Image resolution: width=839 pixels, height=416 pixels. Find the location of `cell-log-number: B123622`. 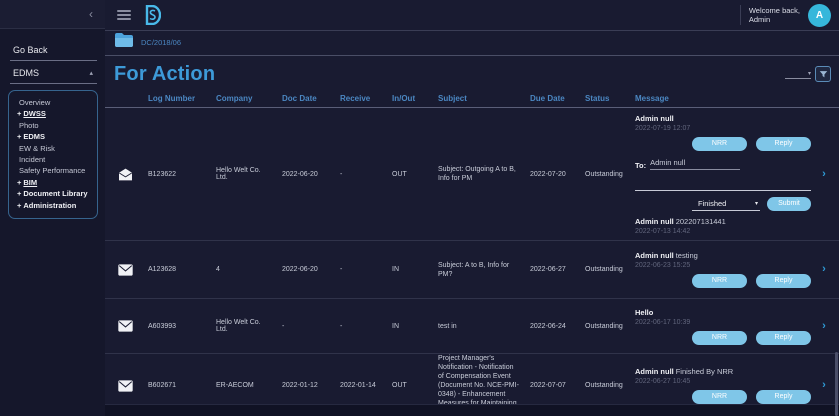

cell-log-number: B123622 is located at coordinates (162, 174).